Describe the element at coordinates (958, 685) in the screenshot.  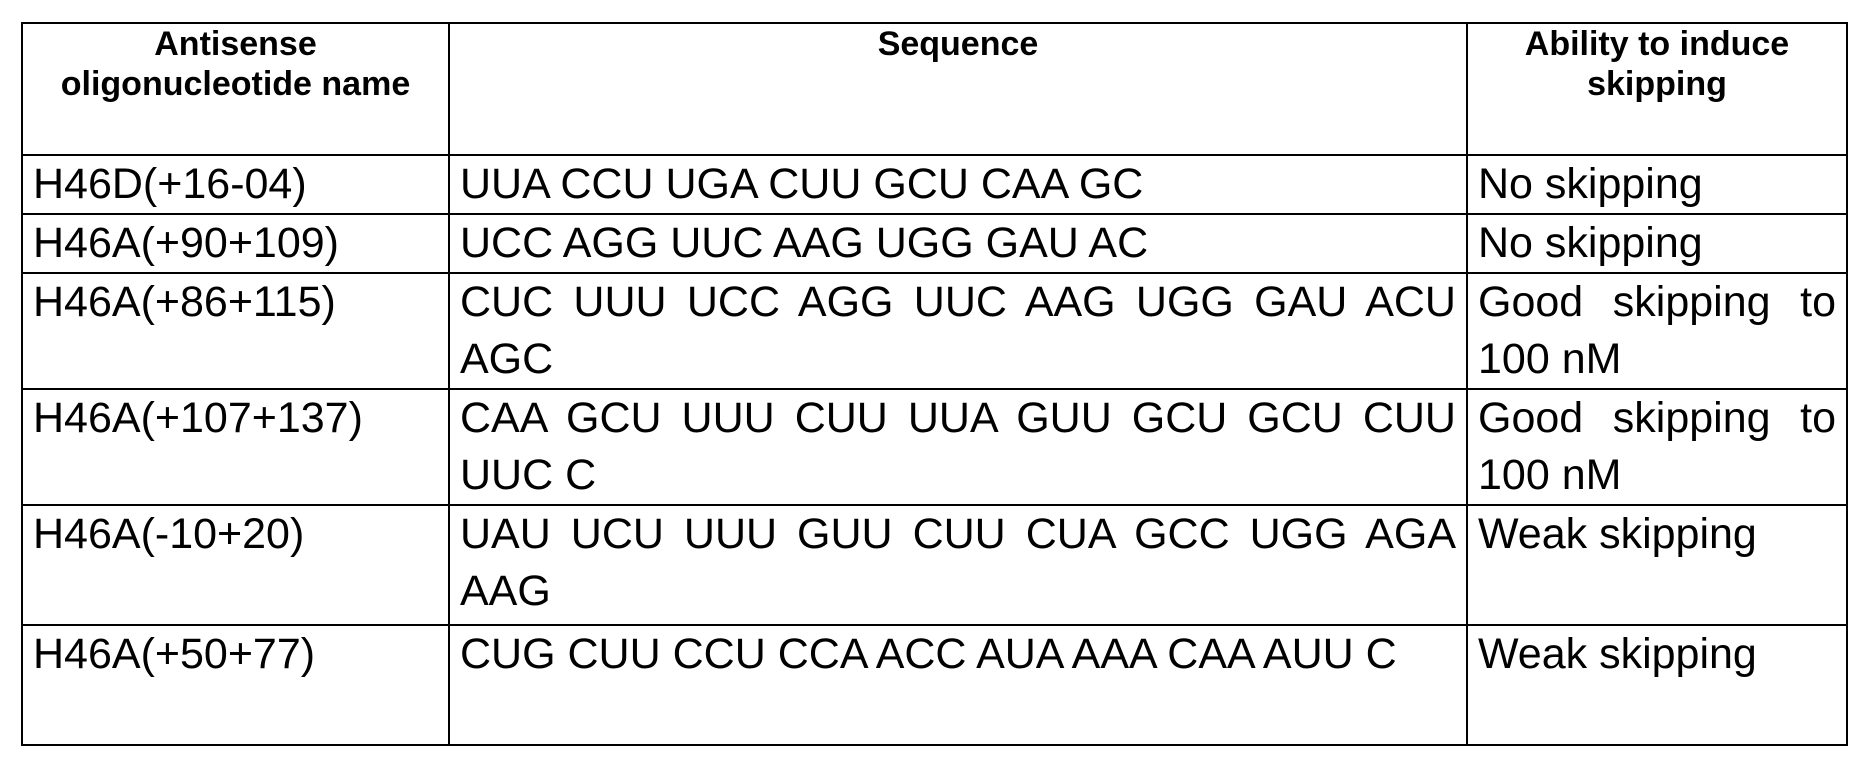
I see `sequence: CUG CUU CCU CCA ACC AUA AAA CAA AUU C` at that location.